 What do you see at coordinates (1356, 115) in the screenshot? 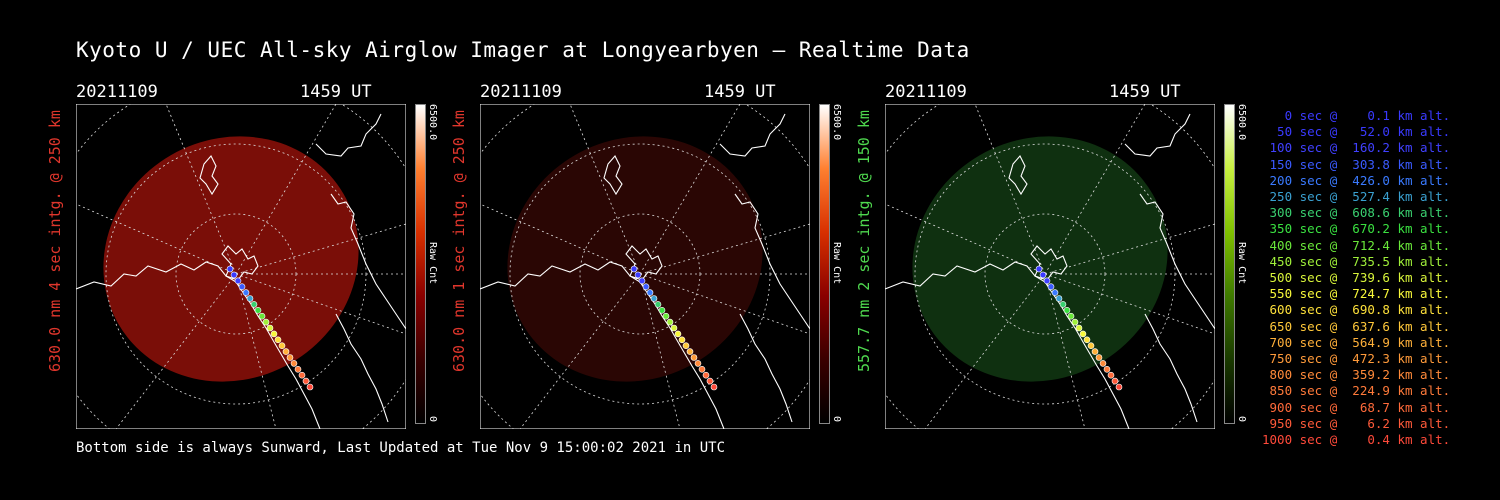
I see `legend-row: 0 sec @ 0.1 km alt.` at bounding box center [1356, 115].